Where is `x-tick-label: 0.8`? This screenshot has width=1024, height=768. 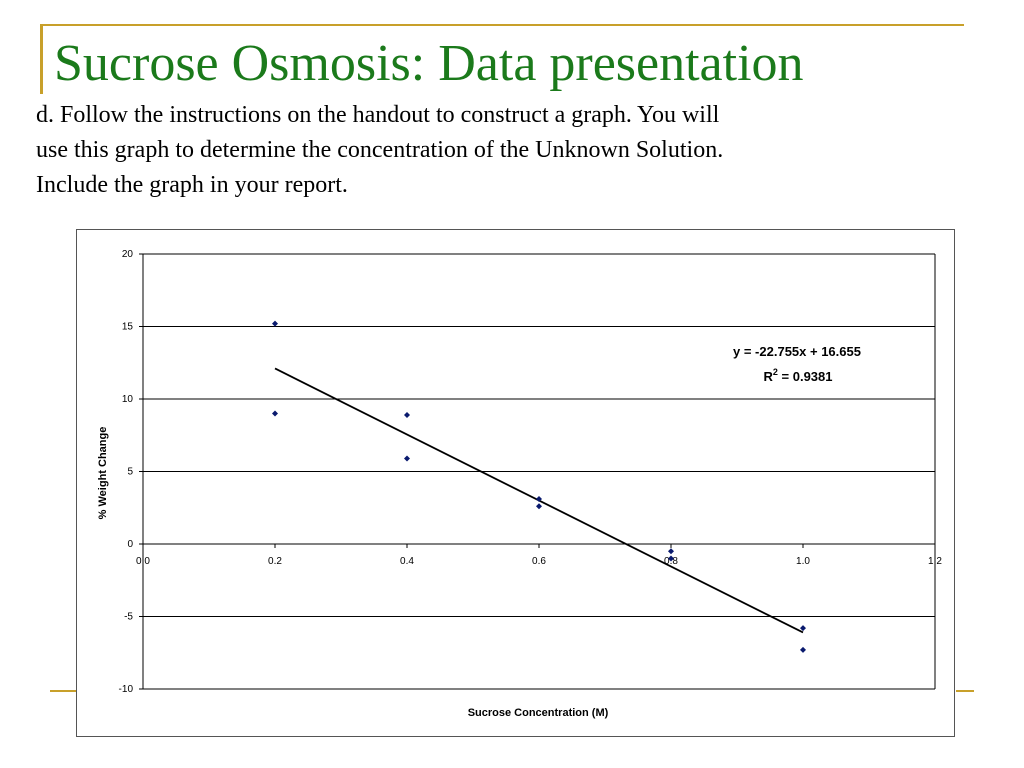 x-tick-label: 0.8 is located at coordinates (671, 561).